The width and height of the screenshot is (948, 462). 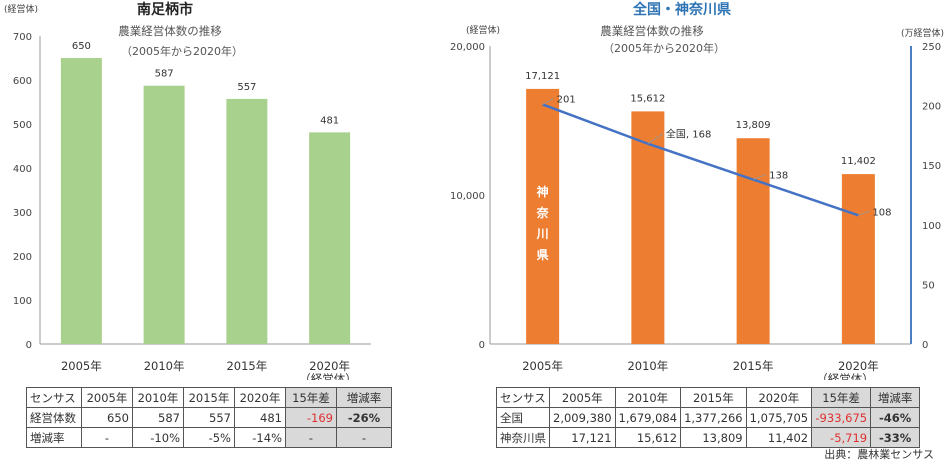 I want to click on left-y-tick-label: 200, so click(x=22, y=257).